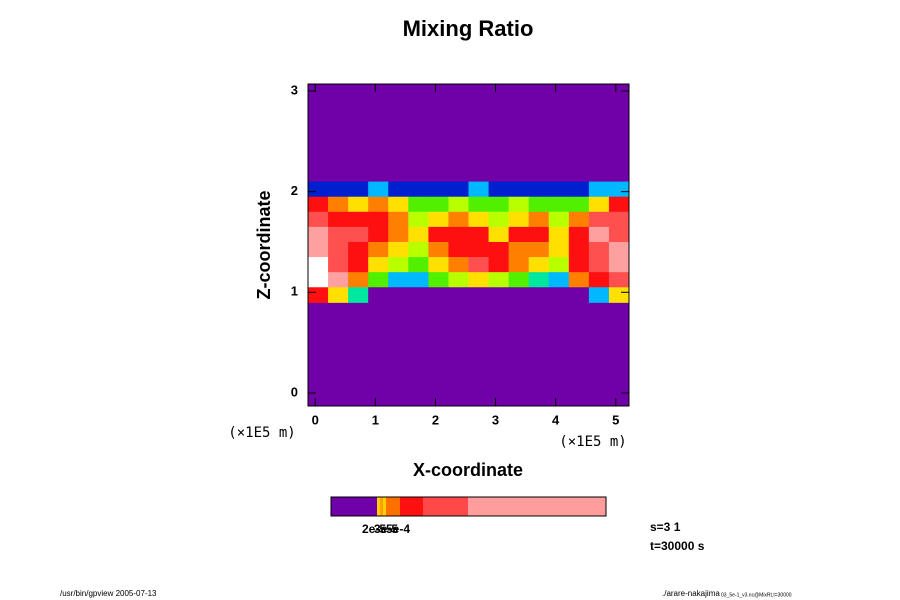  I want to click on colorbar-frame, so click(468, 506).